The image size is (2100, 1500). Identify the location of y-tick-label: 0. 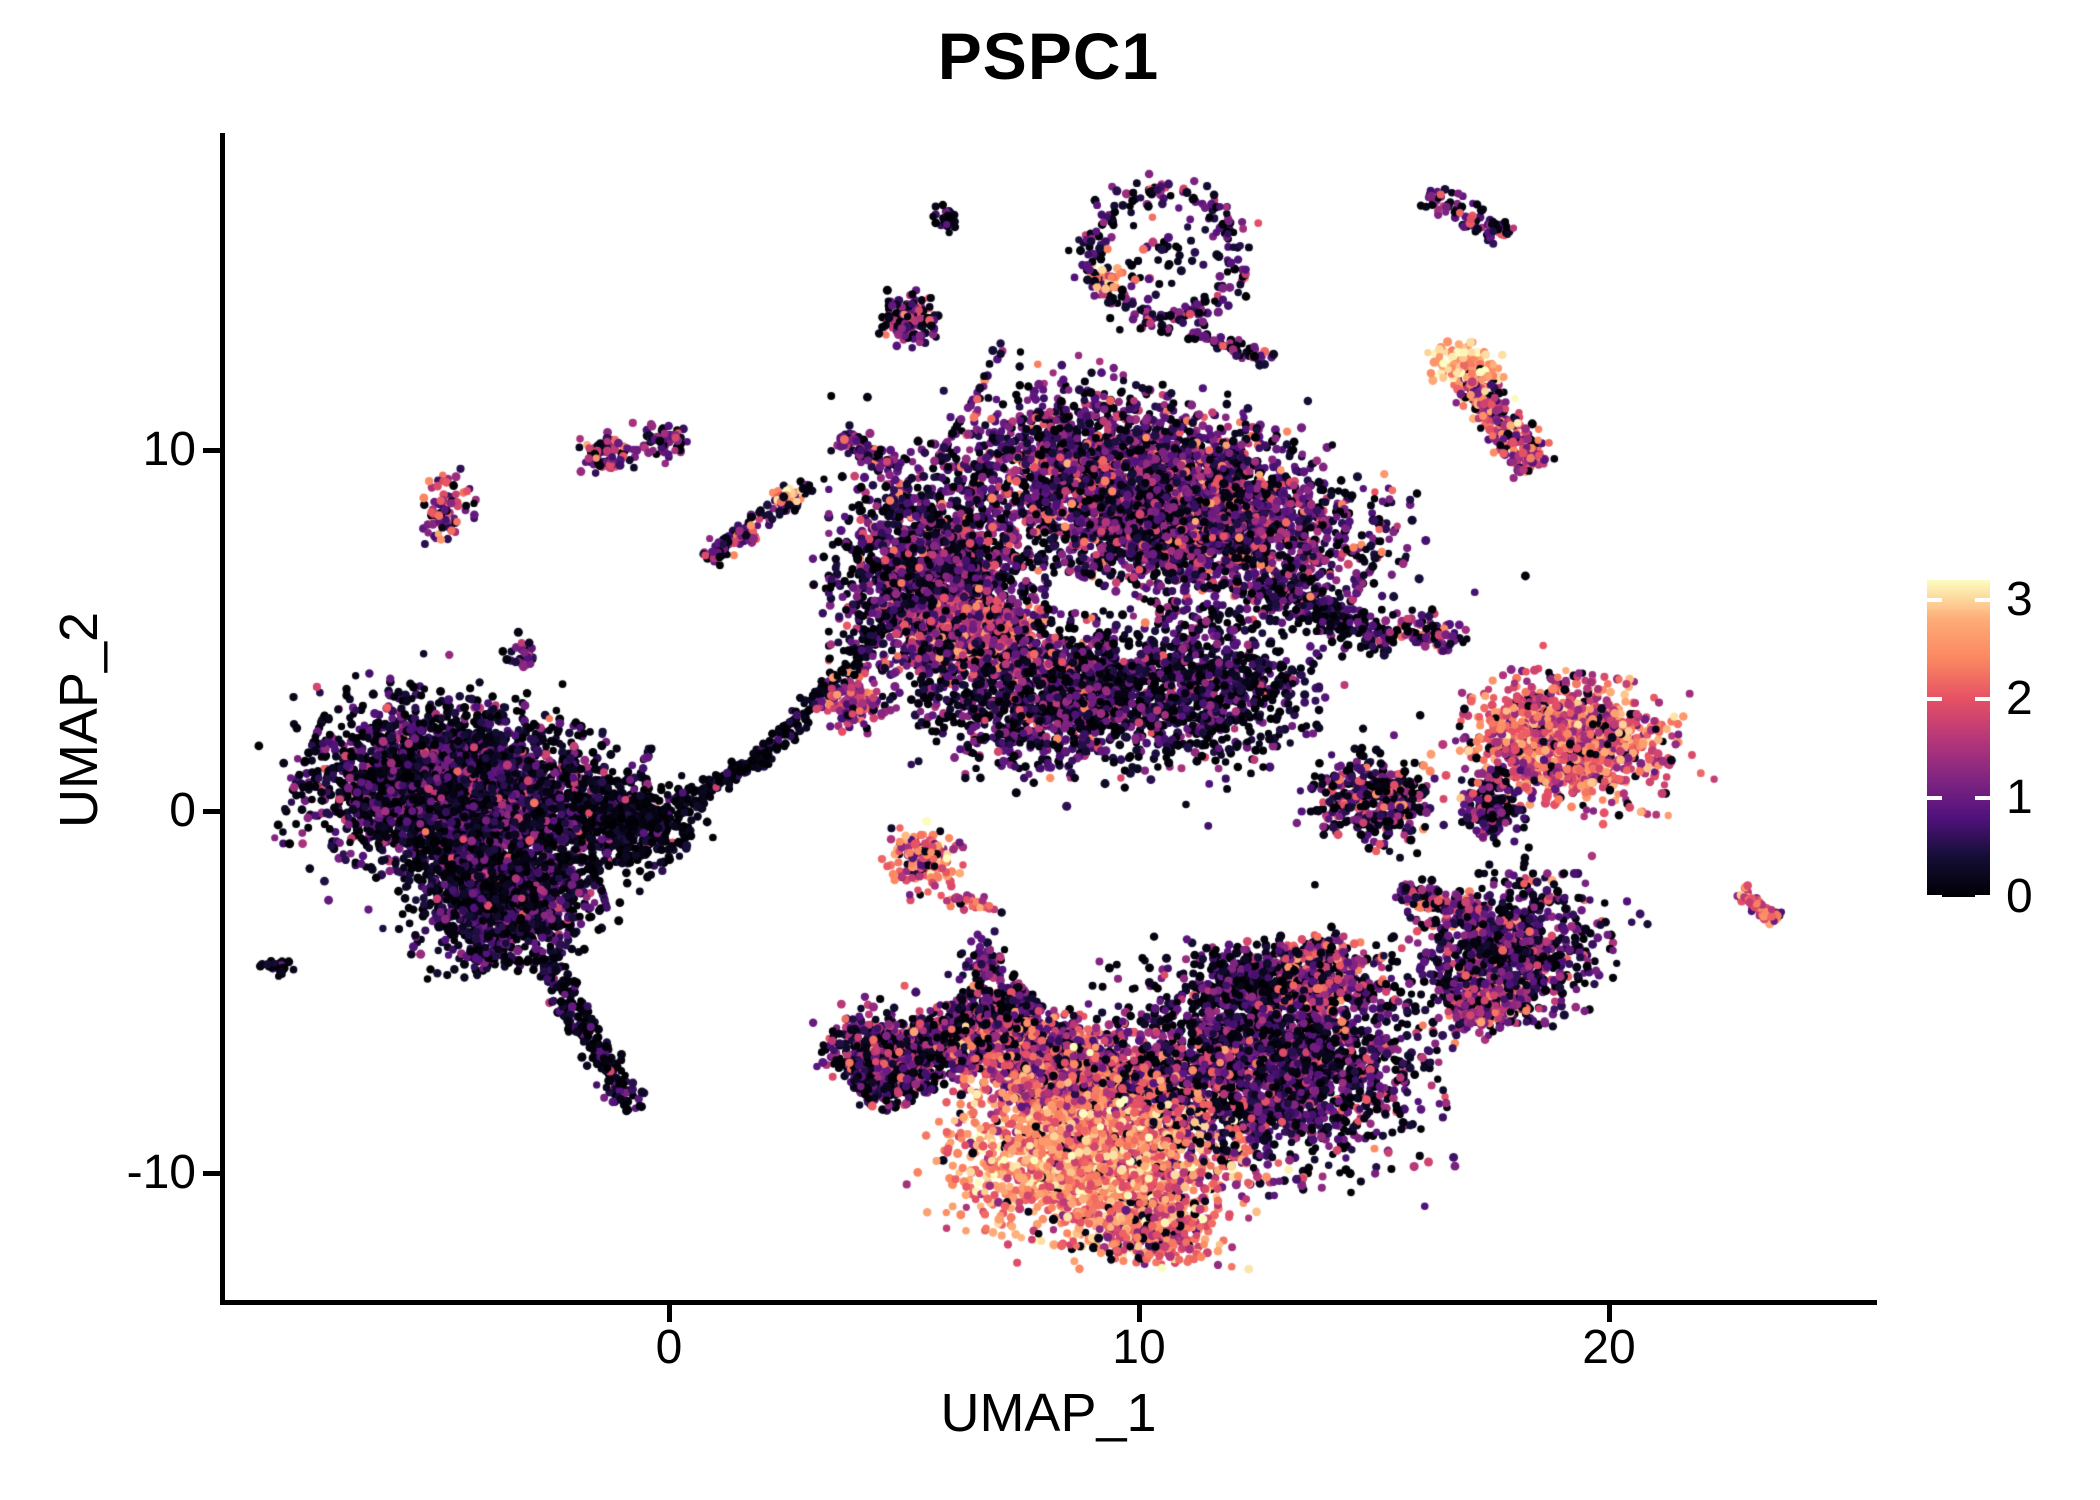
(182, 810).